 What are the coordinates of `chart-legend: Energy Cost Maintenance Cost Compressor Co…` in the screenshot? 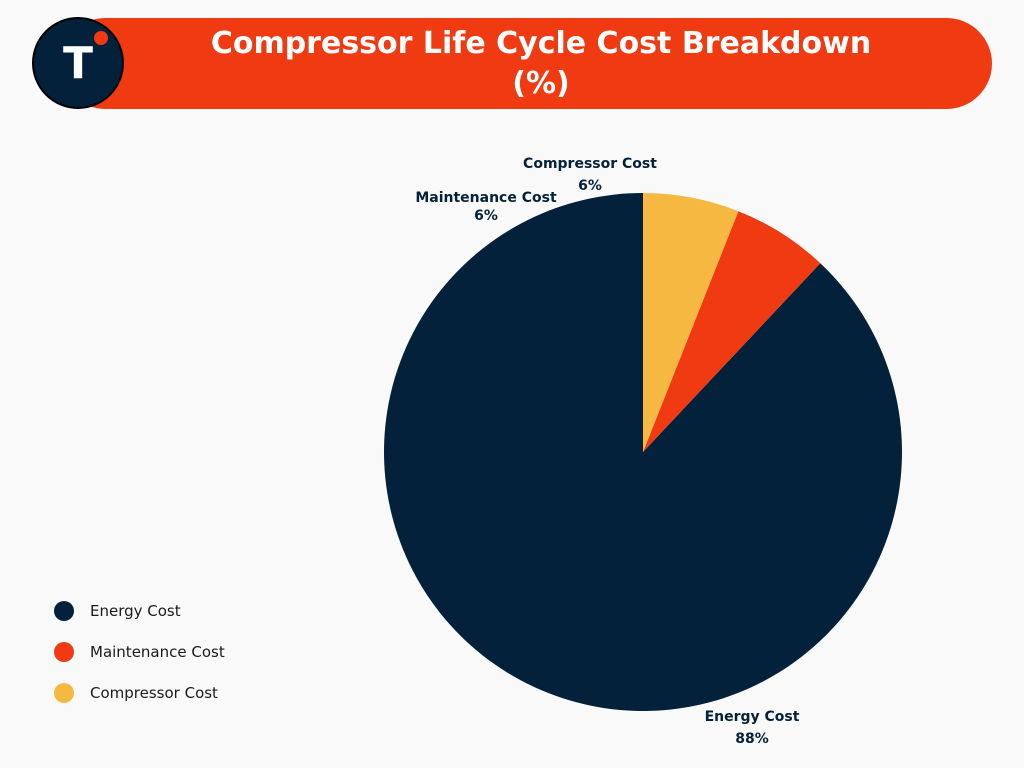 It's located at (139, 651).